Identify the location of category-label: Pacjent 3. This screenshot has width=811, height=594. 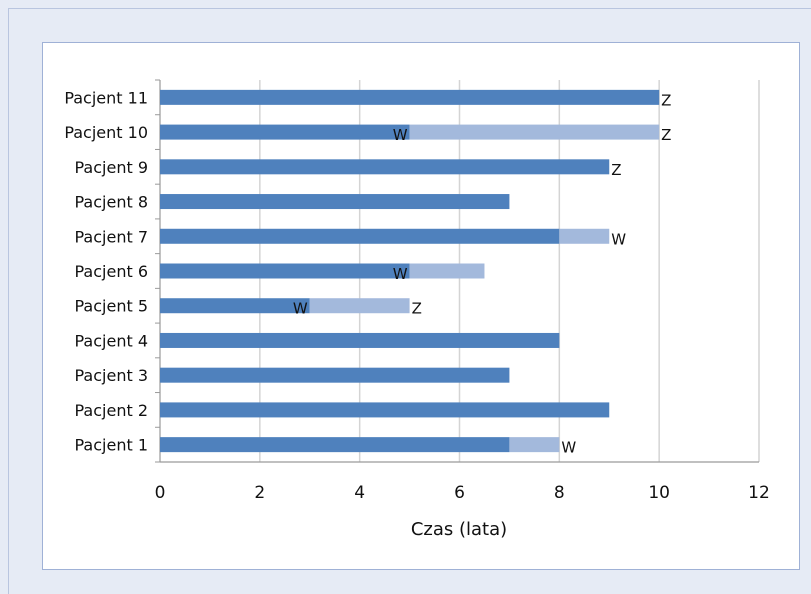
(112, 375).